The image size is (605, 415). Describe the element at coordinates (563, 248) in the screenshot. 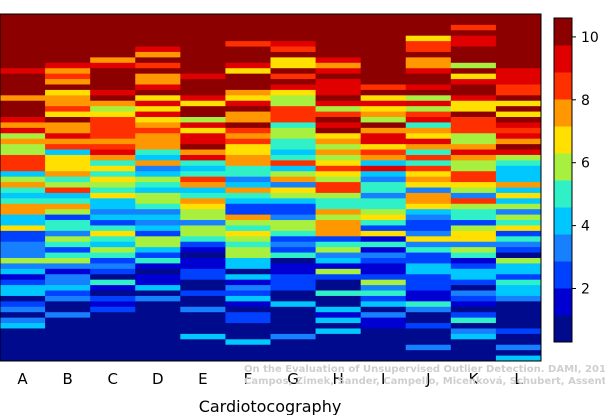

I see `colorbar-segment` at that location.